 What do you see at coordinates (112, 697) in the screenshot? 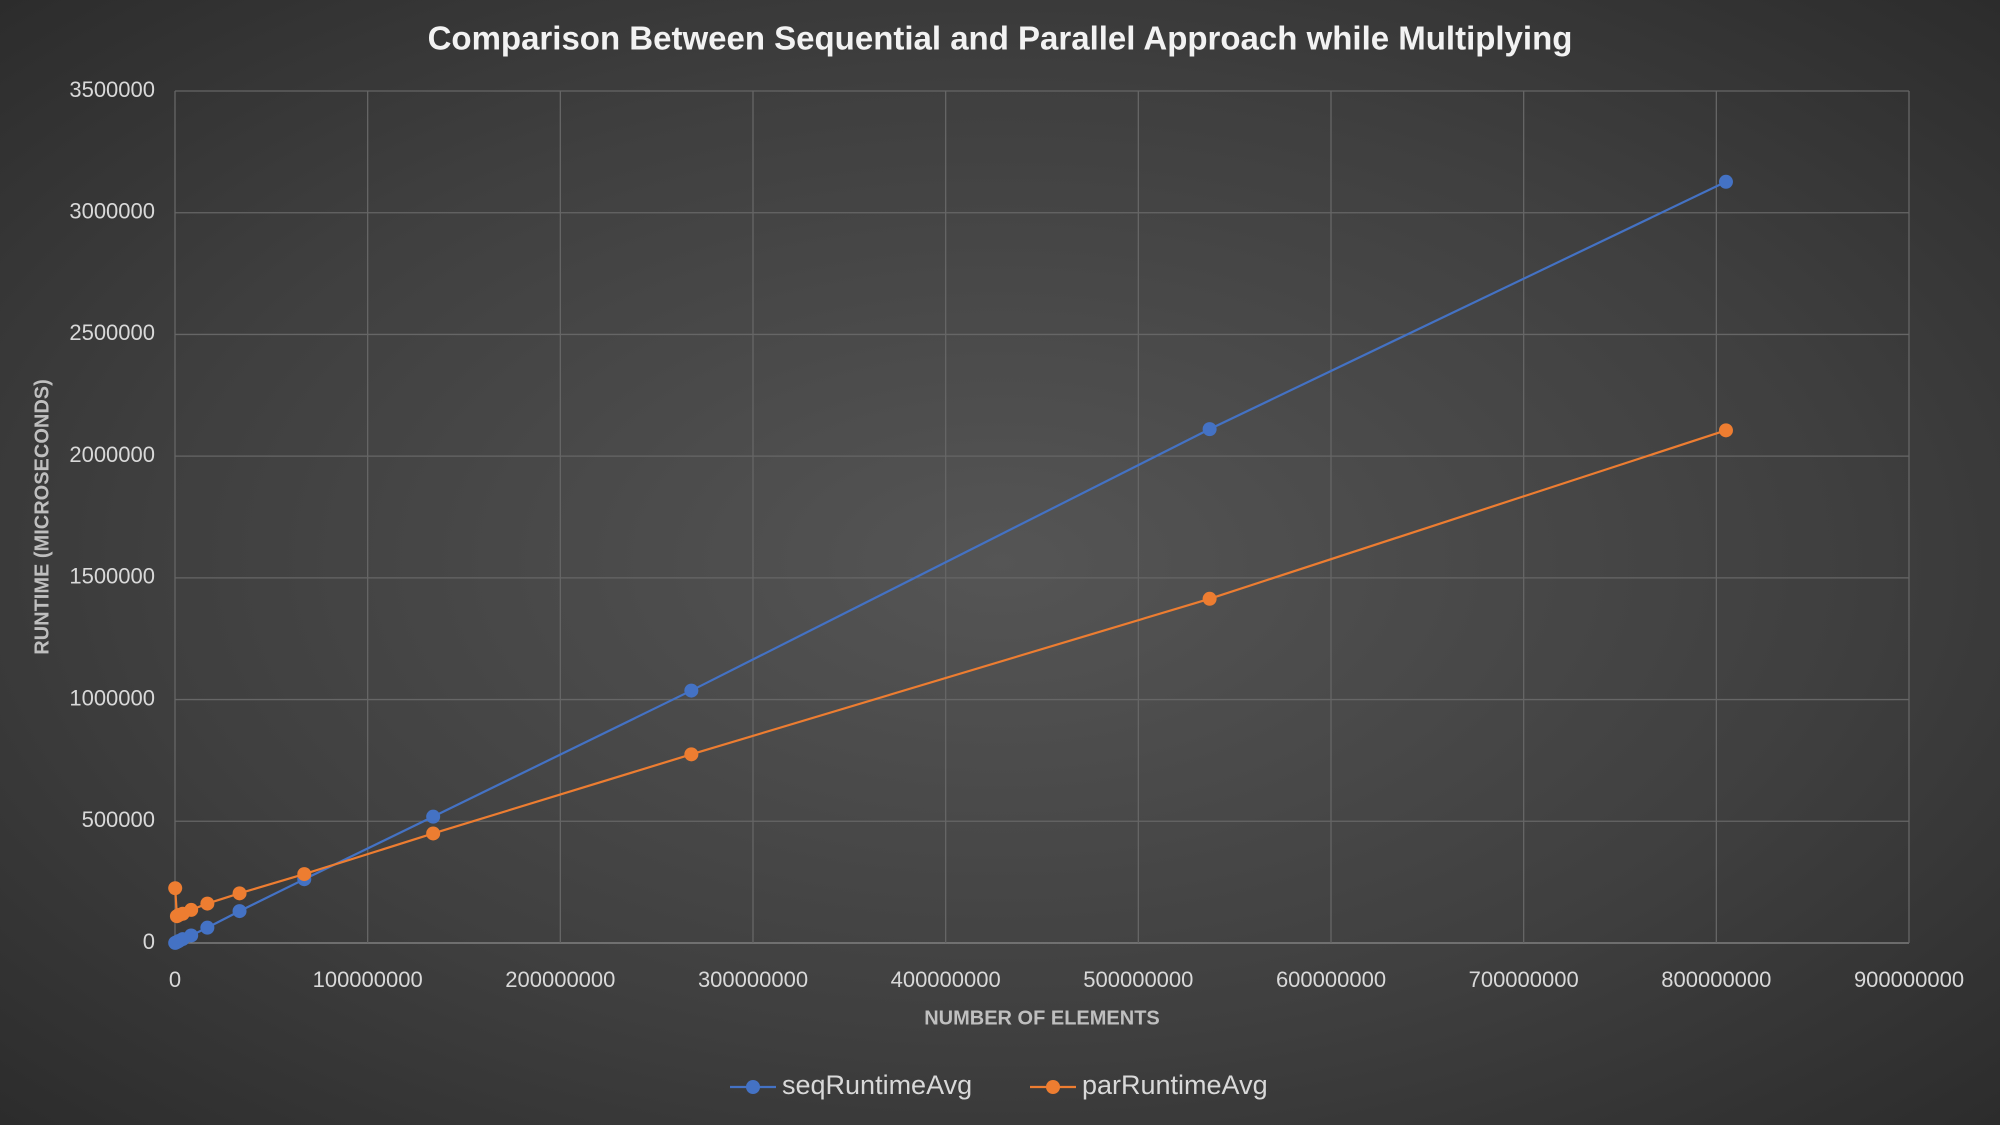
I see `y-tick-label: 1000000` at bounding box center [112, 697].